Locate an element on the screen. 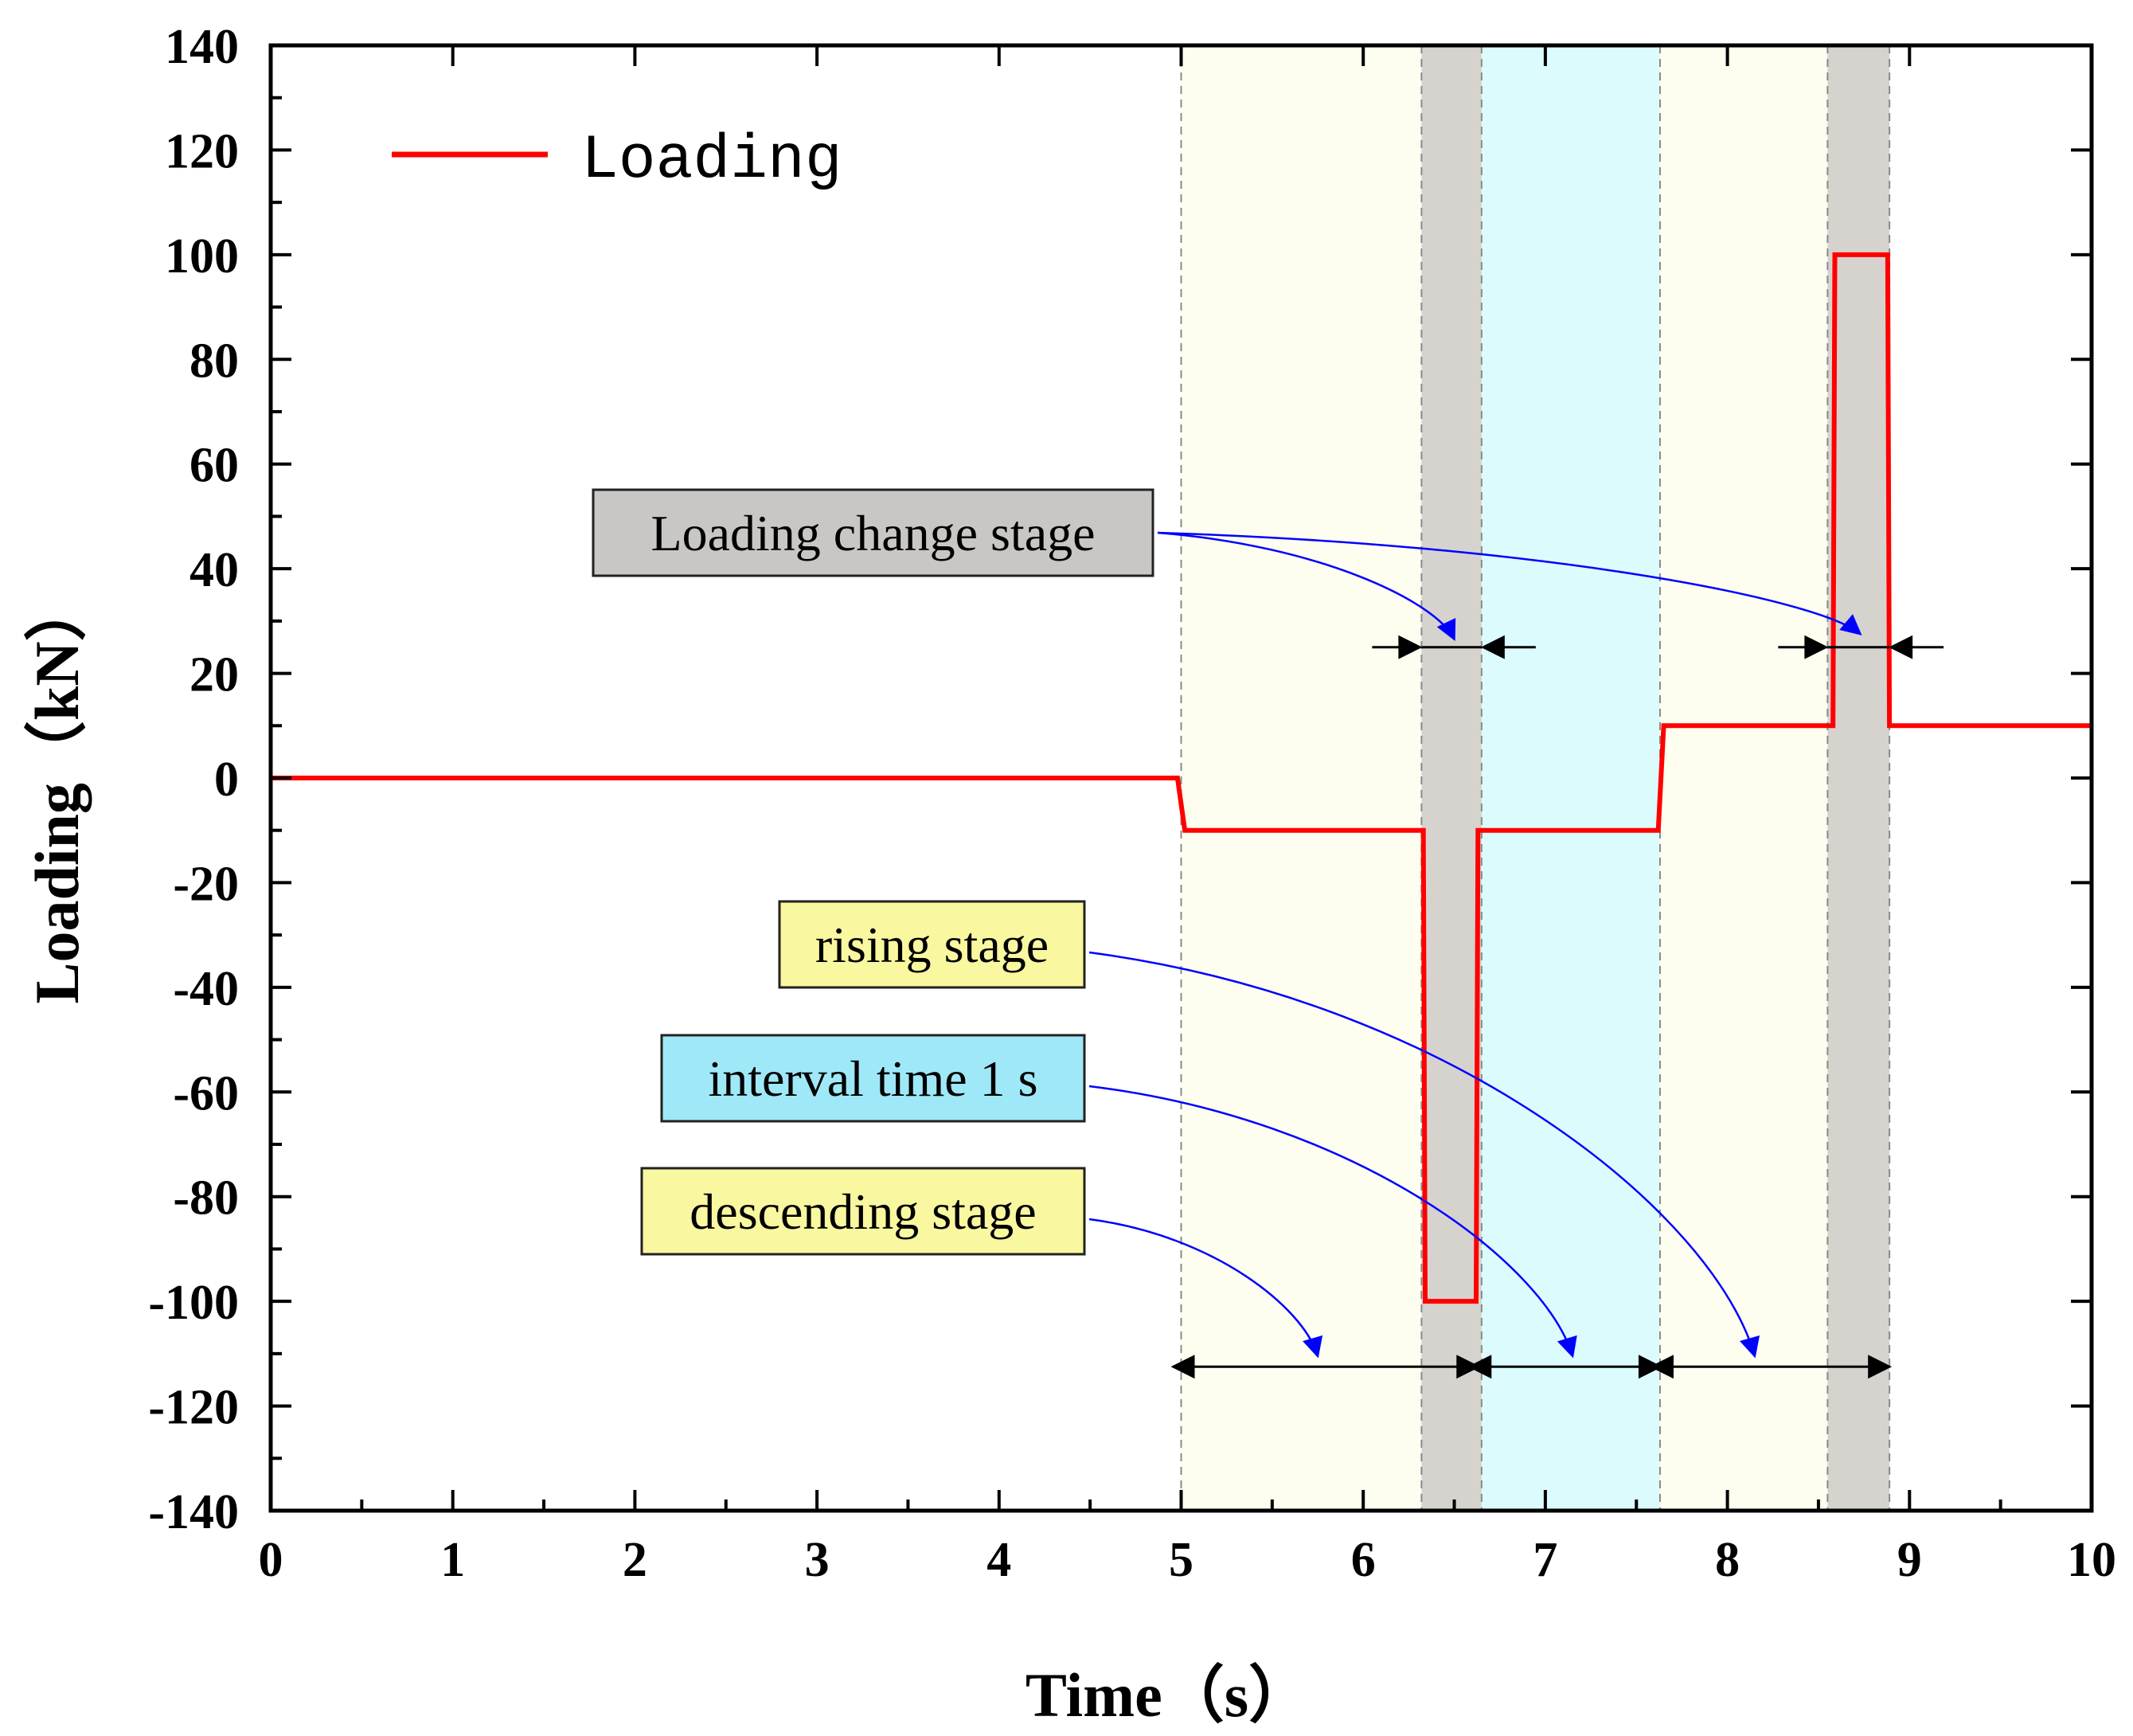 The height and width of the screenshot is (1736, 2133). y-tick-label: 0 is located at coordinates (226, 780).